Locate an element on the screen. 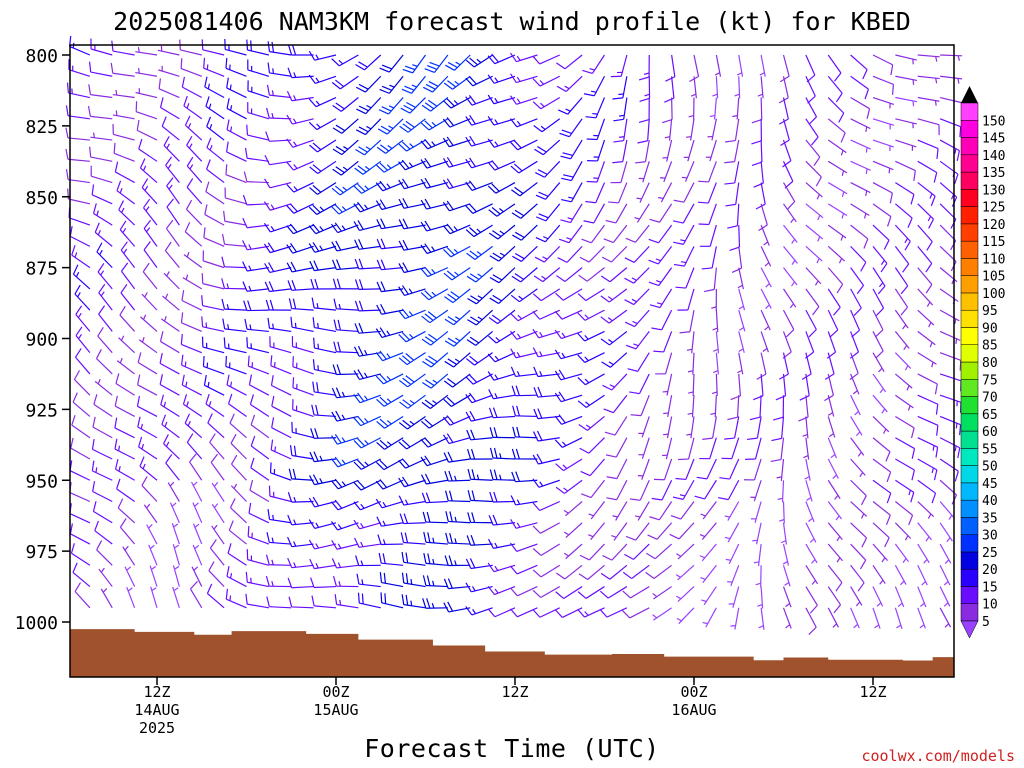 The width and height of the screenshot is (1024, 768). source-credit: coolwx.com/models is located at coordinates (938, 756).